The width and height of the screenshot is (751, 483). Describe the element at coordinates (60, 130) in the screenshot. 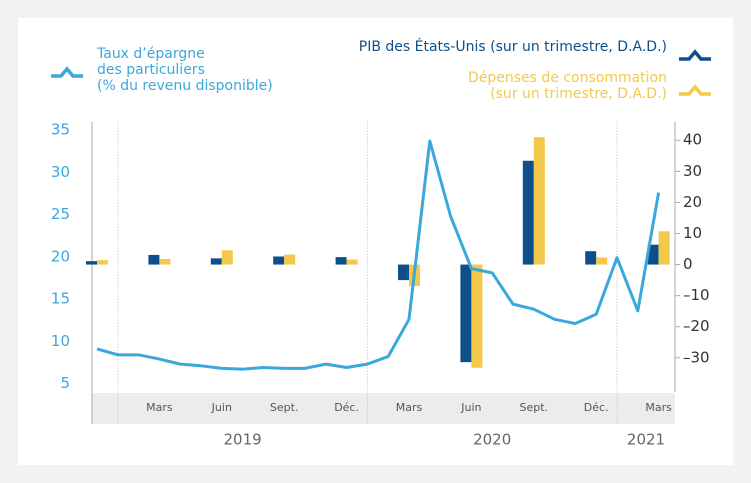

I see `y-tick-label: 35` at that location.